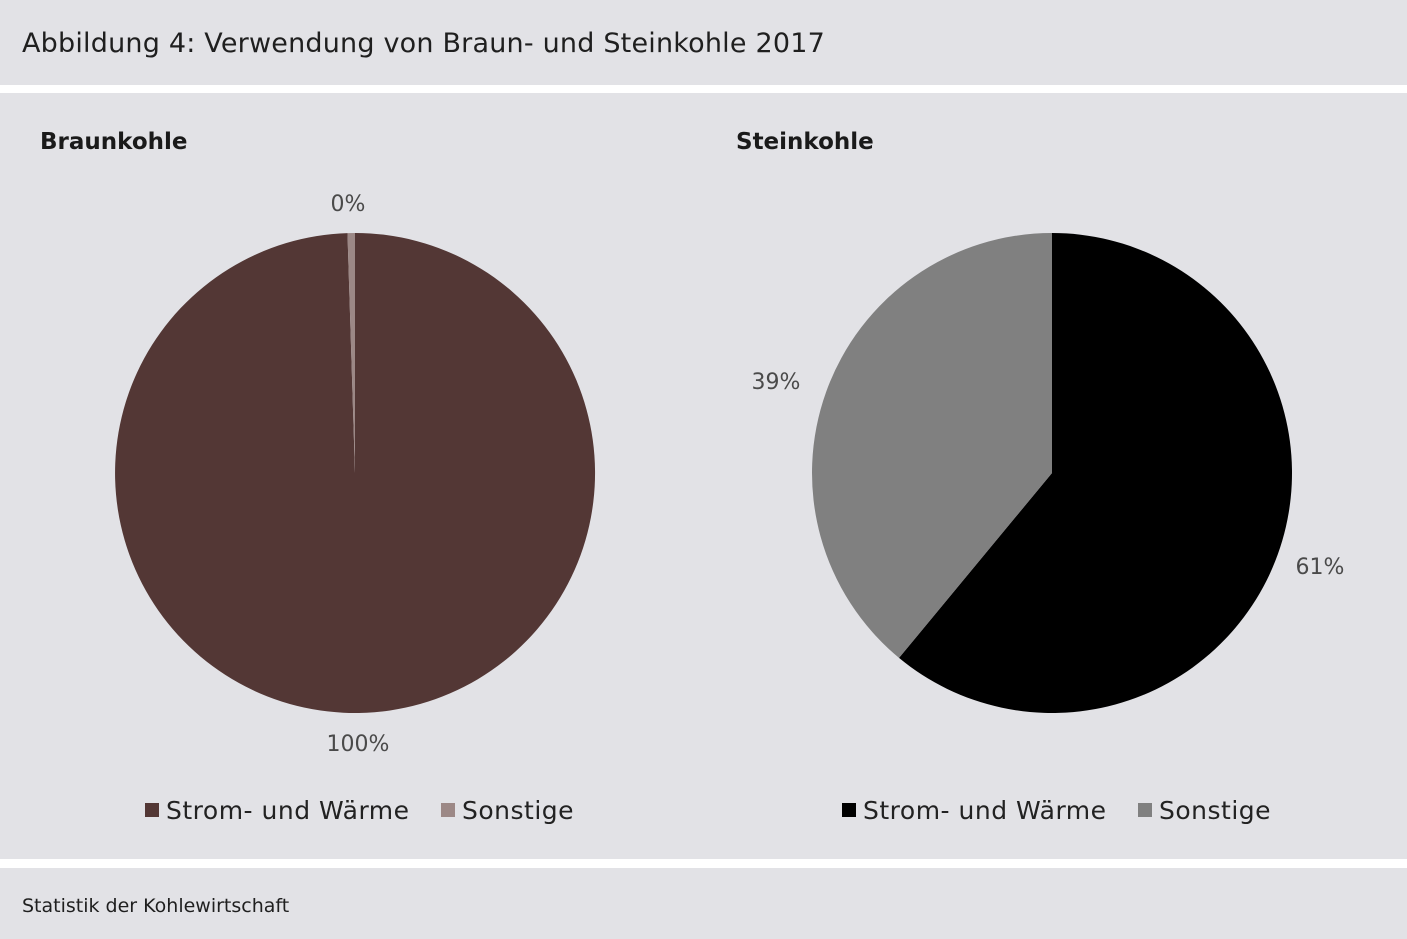 This screenshot has height=939, width=1407. I want to click on slice-label-strom-und-w-rme: 61%, so click(1320, 567).